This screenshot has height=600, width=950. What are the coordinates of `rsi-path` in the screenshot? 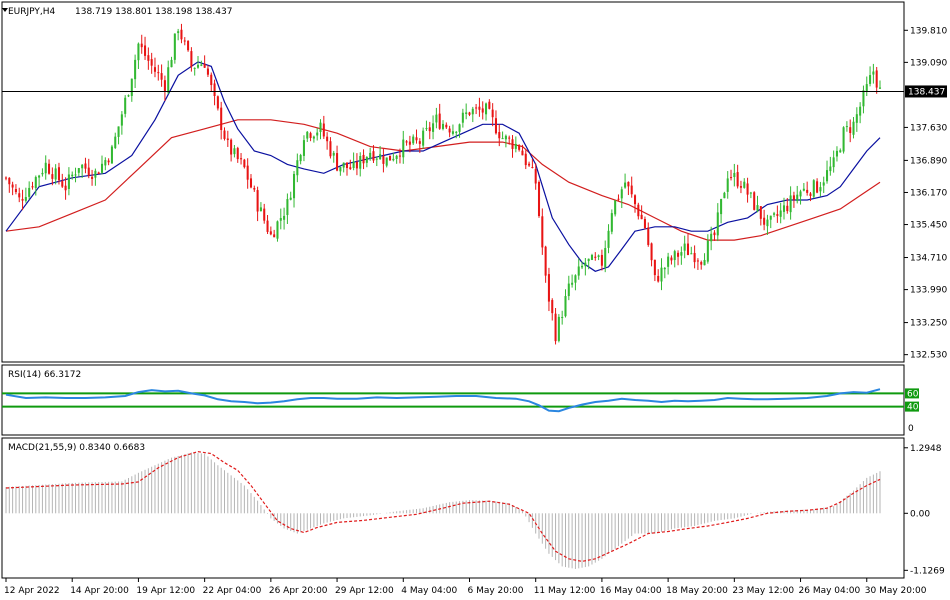 It's located at (443, 400).